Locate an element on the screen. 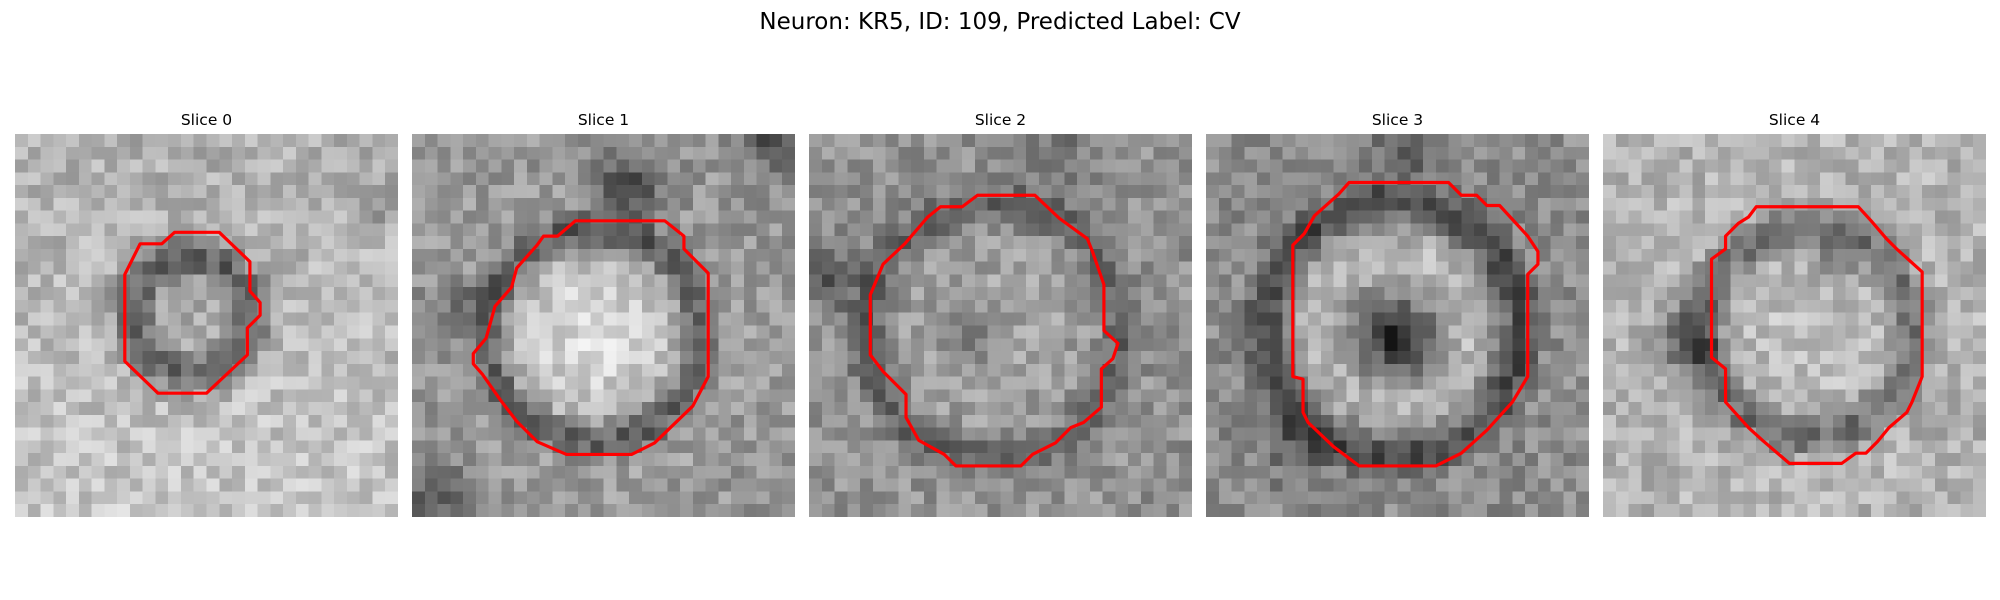 The width and height of the screenshot is (2000, 600). slice-panel-0: Slice 0 is located at coordinates (206, 313).